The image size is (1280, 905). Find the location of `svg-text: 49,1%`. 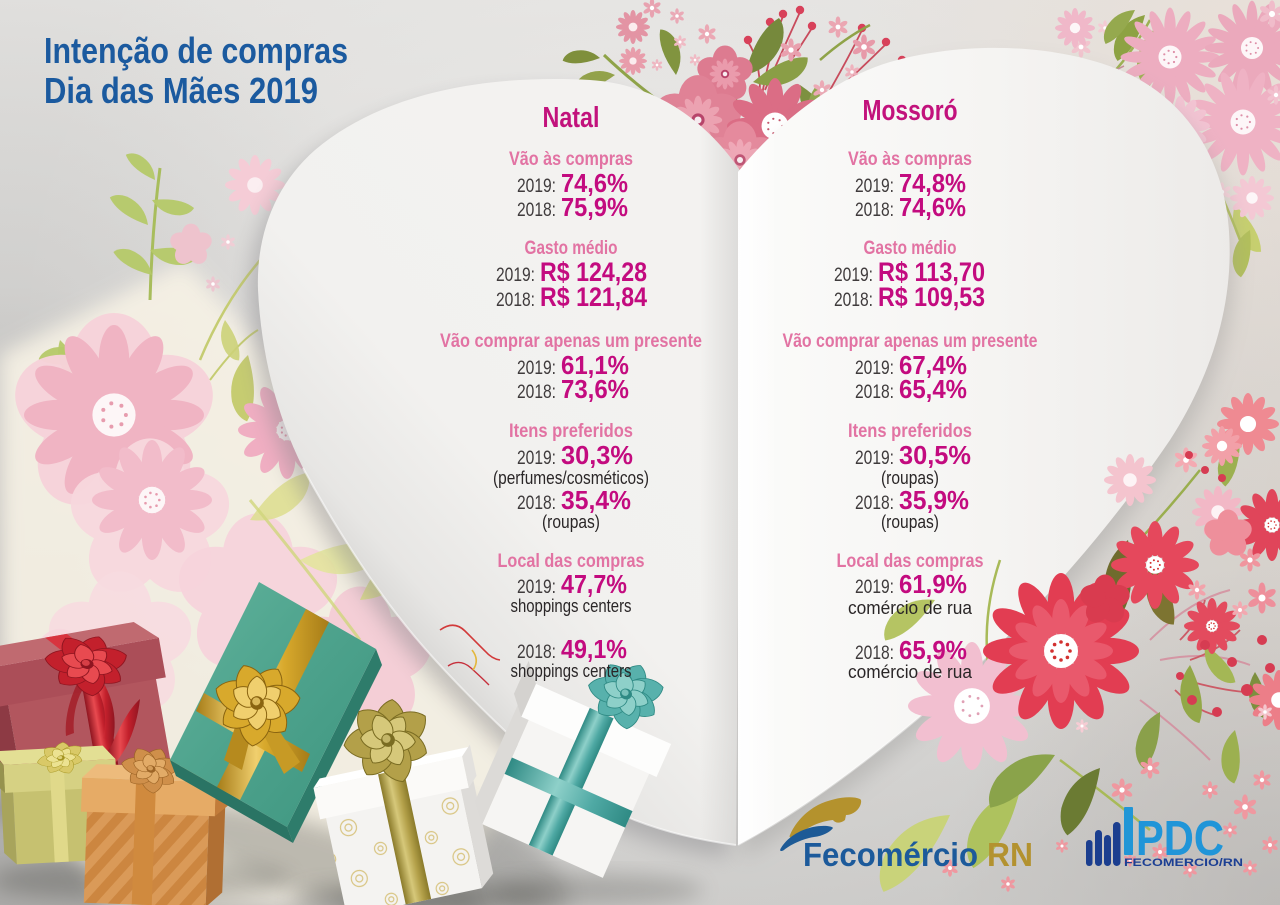

svg-text: 49,1% is located at coordinates (594, 649).